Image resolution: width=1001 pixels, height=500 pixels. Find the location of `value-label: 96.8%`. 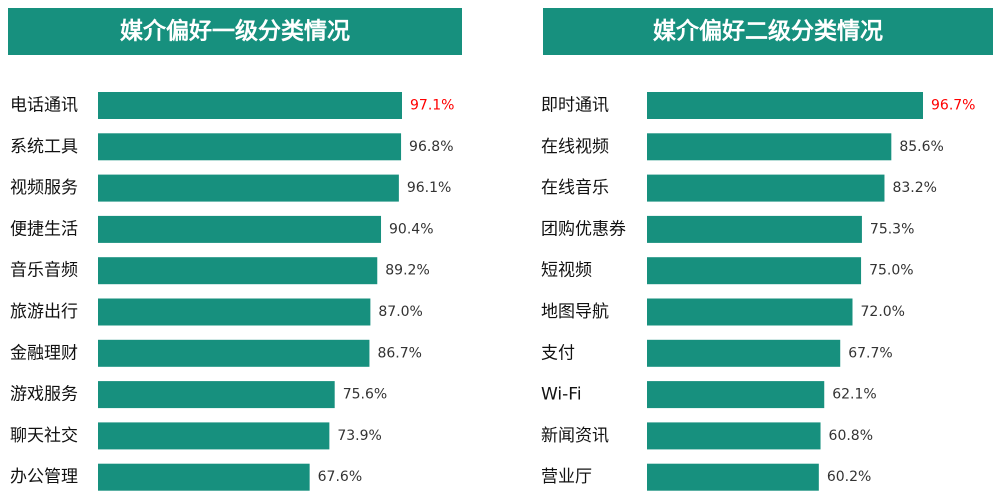

value-label: 96.8% is located at coordinates (431, 147).